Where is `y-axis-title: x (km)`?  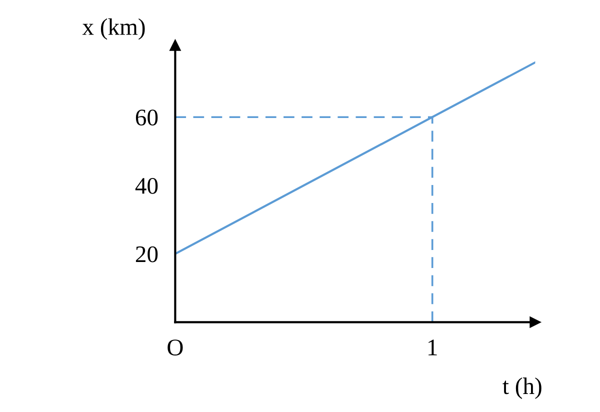 y-axis-title: x (km) is located at coordinates (113, 29).